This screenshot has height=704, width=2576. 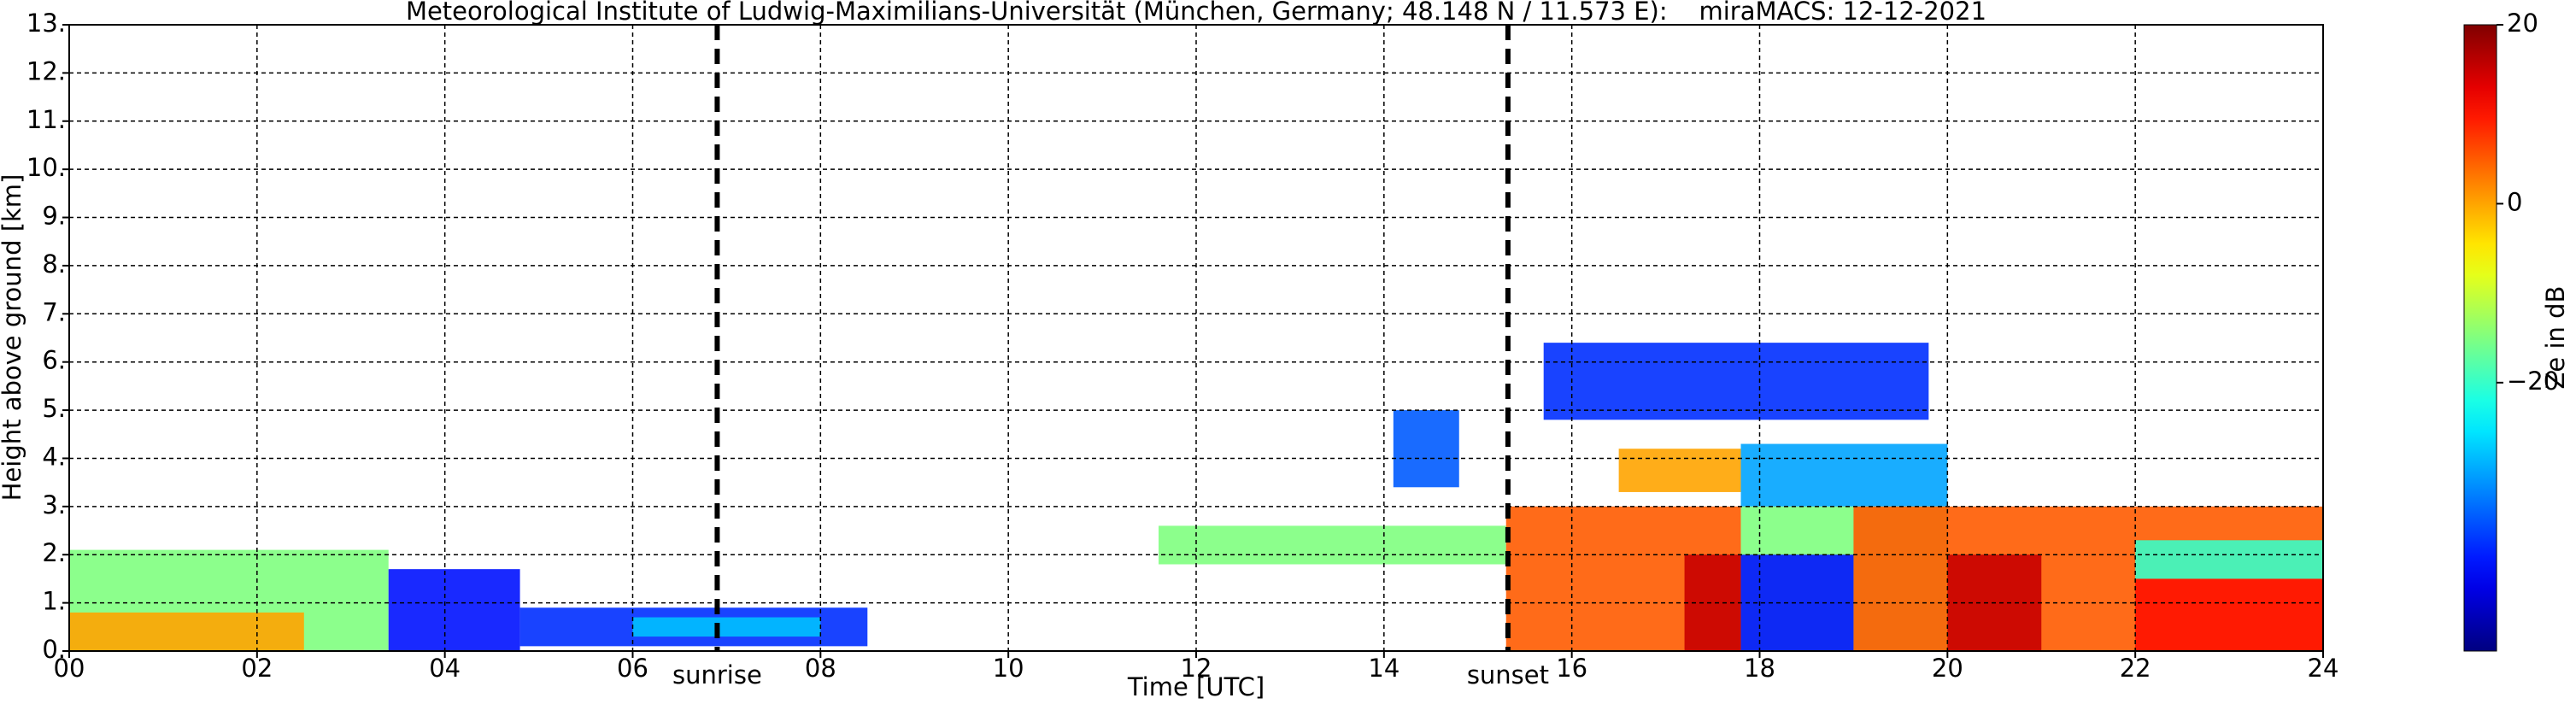 I want to click on y-tick-label: 10., so click(x=46, y=167).